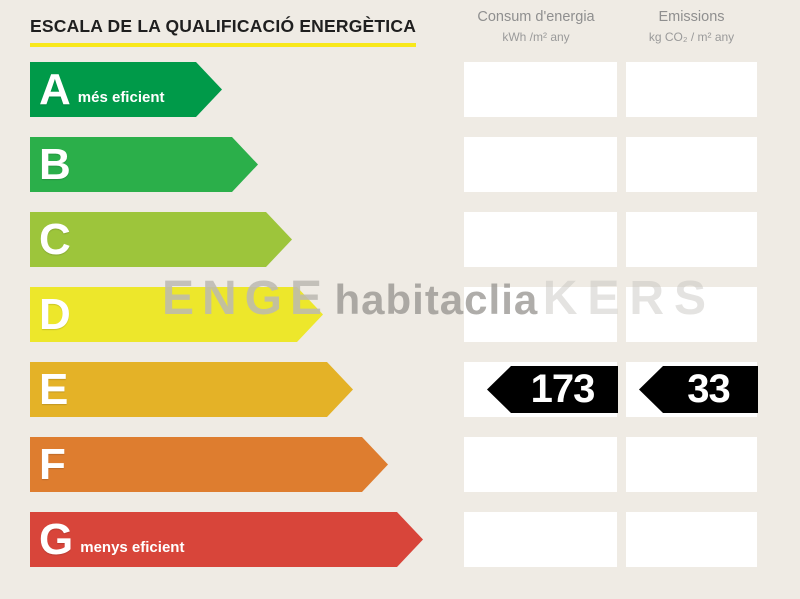 The width and height of the screenshot is (800, 599). What do you see at coordinates (400, 89) in the screenshot?
I see `rating-row-a: A més eficient` at bounding box center [400, 89].